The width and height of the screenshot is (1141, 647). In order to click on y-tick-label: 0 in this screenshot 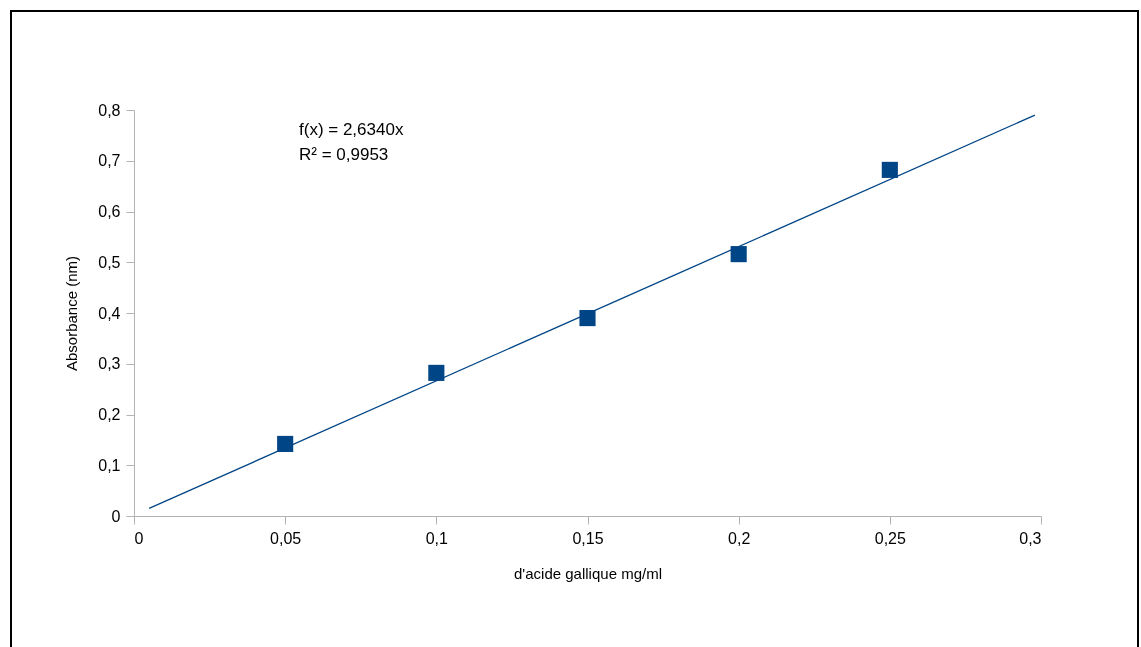, I will do `click(116, 516)`.